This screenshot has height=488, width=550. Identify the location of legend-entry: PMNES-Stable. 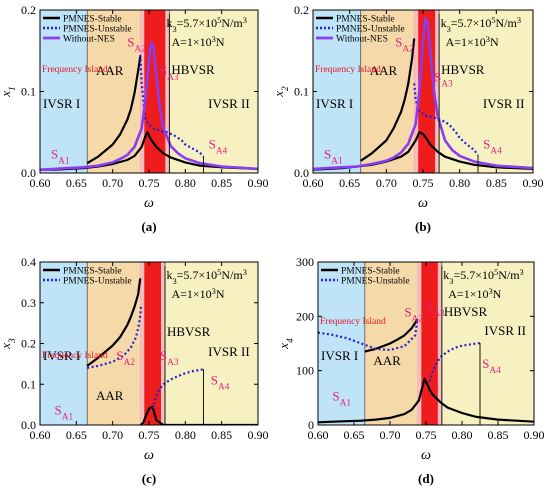
(370, 272).